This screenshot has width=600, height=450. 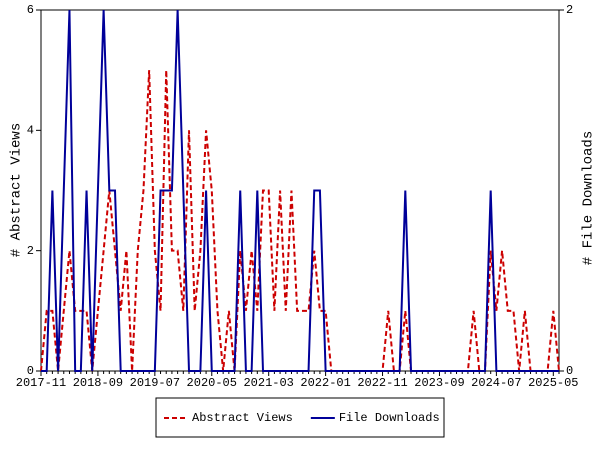 What do you see at coordinates (496, 383) in the screenshot?
I see `x-tick-label: 2024-07` at bounding box center [496, 383].